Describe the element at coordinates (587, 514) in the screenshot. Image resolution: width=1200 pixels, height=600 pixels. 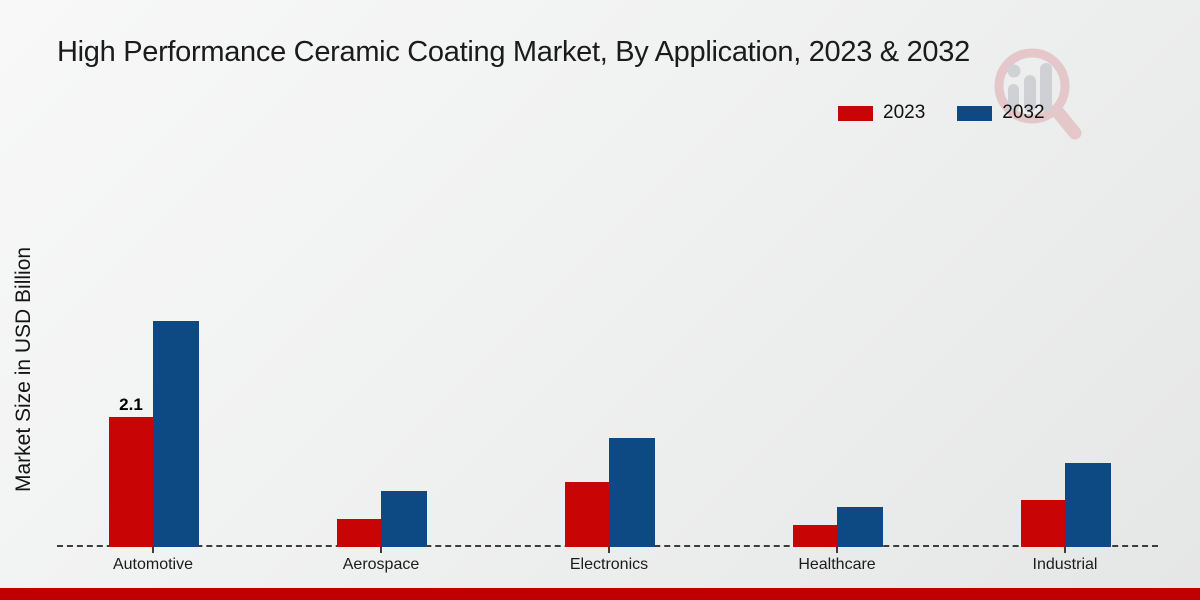
I see `bar-2023-electronics` at that location.